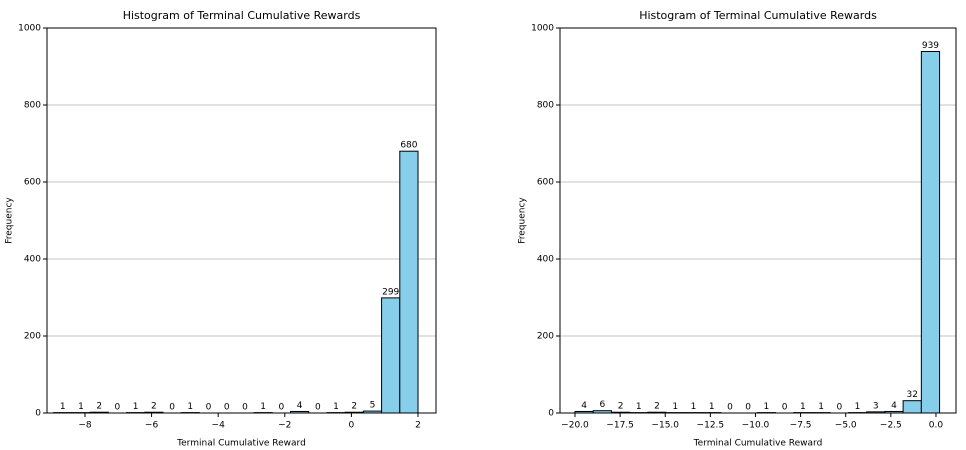 The width and height of the screenshot is (966, 450). I want to click on x-tick-label: −20.0, so click(575, 426).